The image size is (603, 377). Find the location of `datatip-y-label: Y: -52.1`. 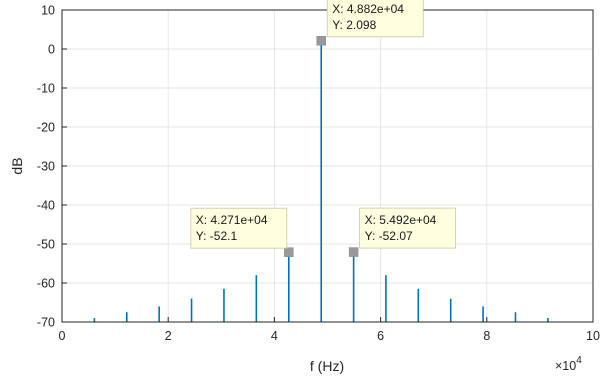

datatip-y-label: Y: -52.1 is located at coordinates (217, 236).